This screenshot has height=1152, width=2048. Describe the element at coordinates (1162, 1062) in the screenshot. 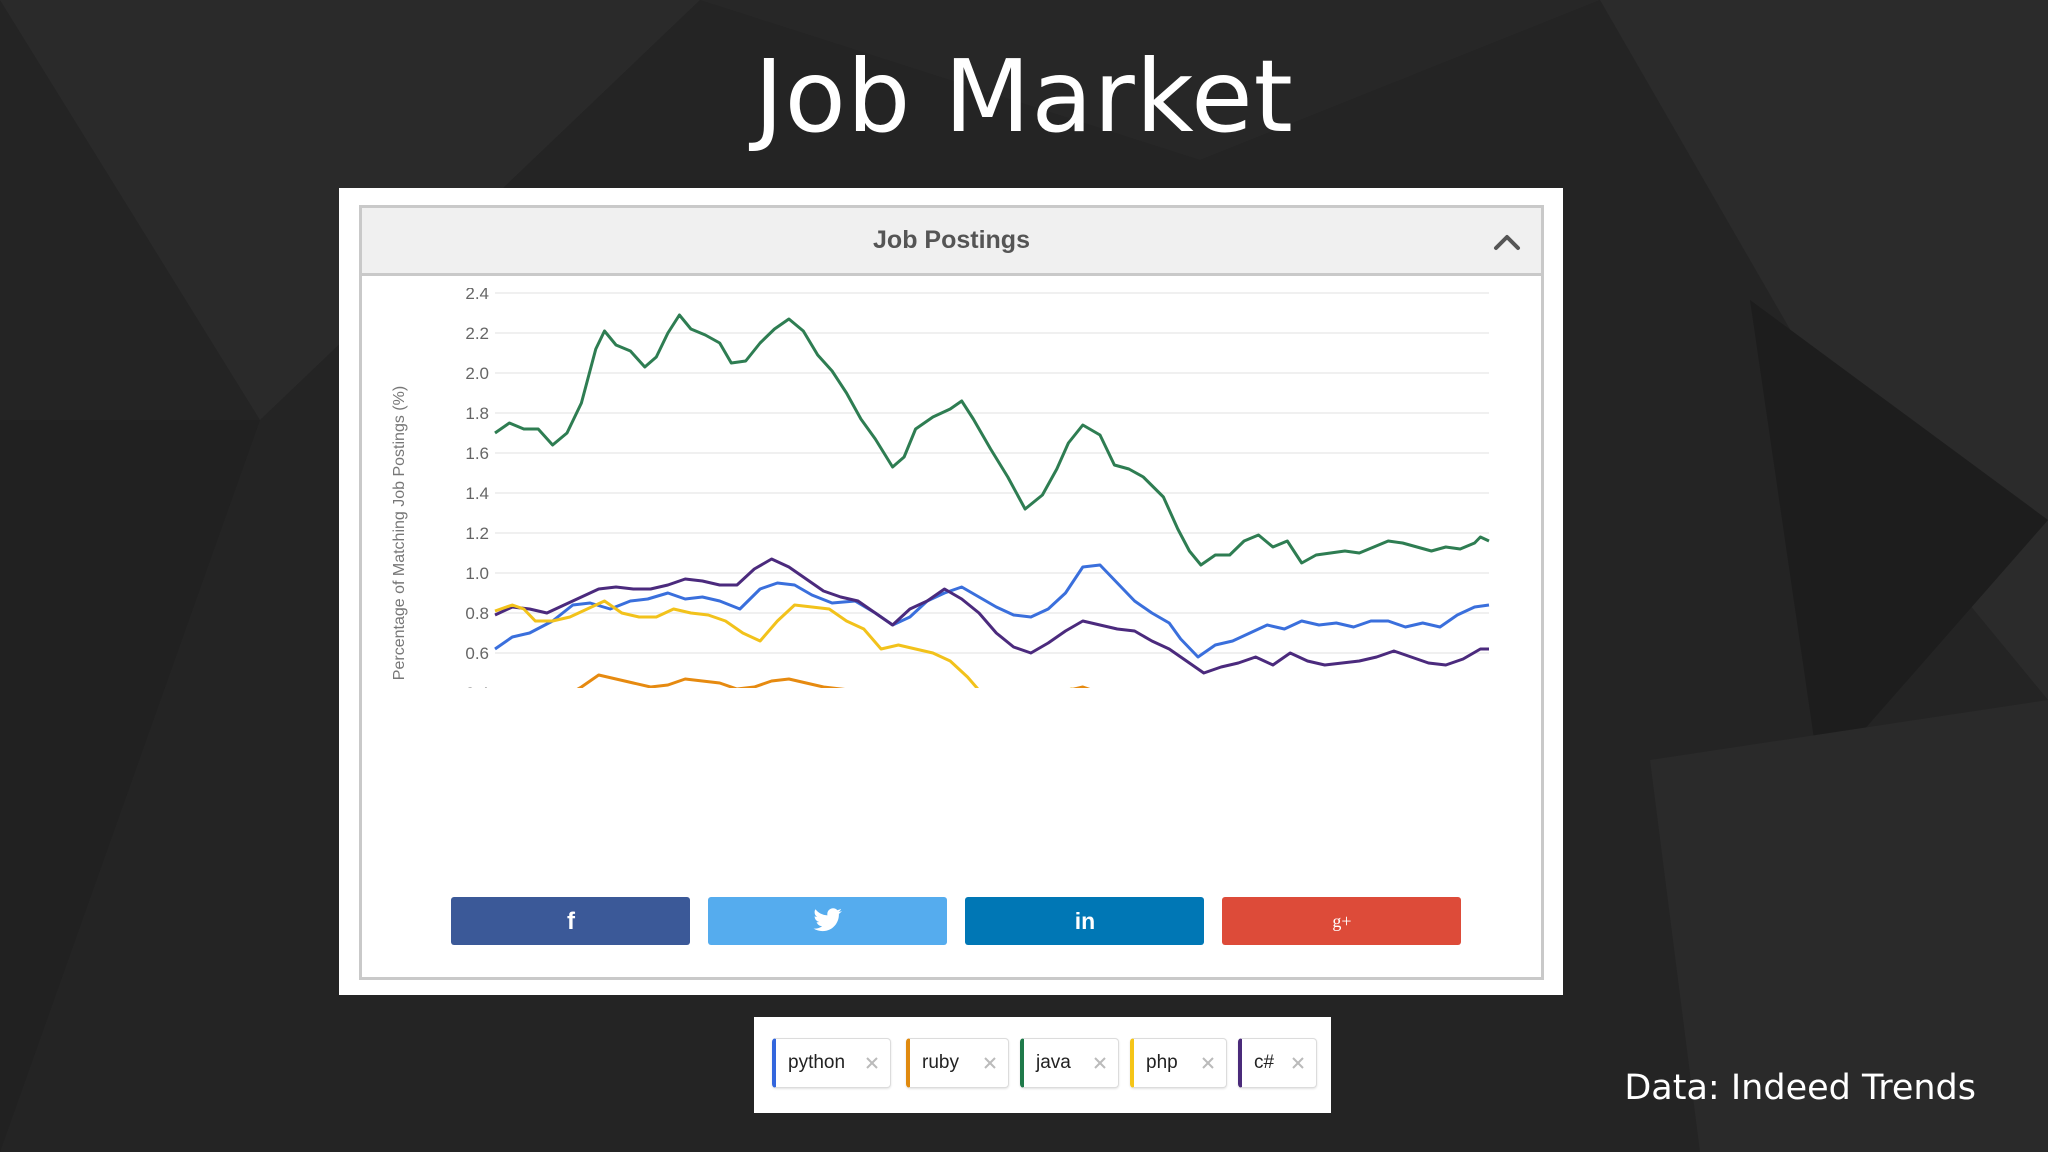

I see `tag-label: php` at that location.